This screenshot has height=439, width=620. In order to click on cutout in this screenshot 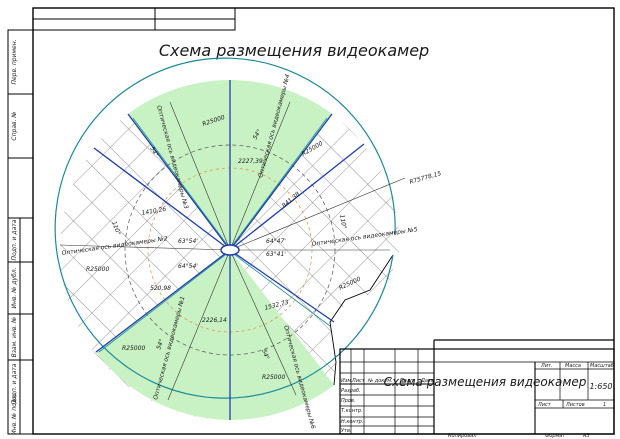, I will do `click(375, 317)`.